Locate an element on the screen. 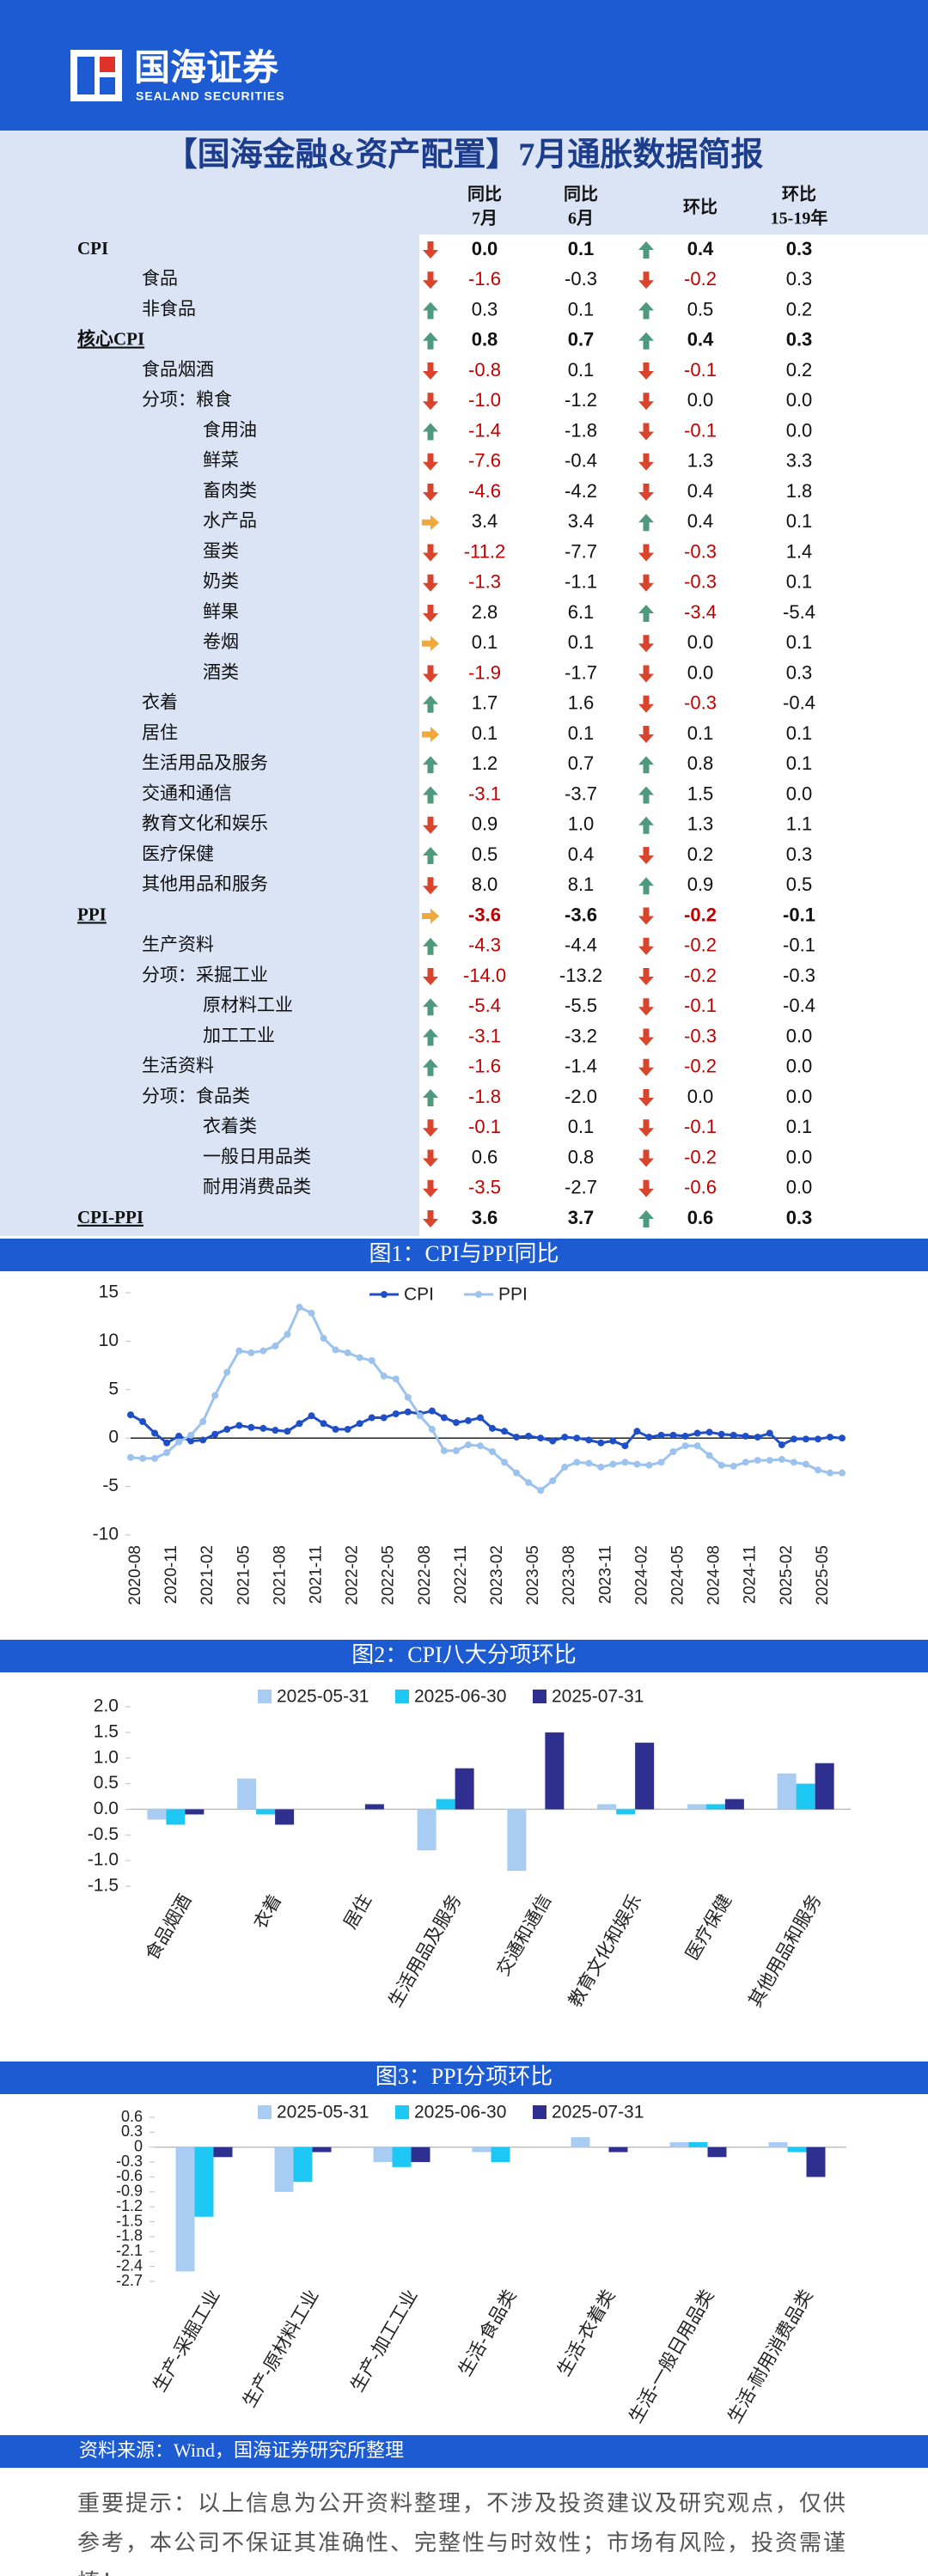 This screenshot has width=928, height=2576. x-tick-label: 生活-衣着类 is located at coordinates (587, 2333).